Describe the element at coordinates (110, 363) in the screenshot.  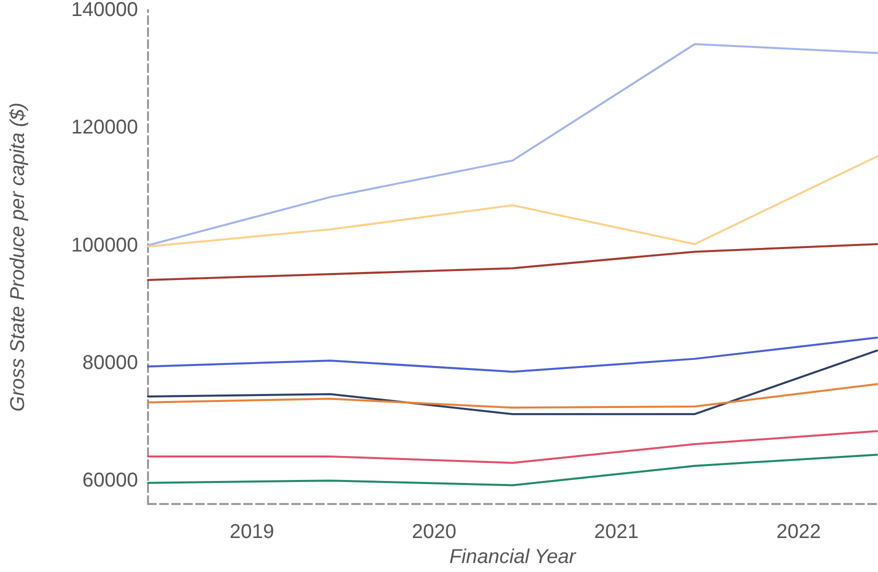
I see `y-tick-label: 80000` at that location.